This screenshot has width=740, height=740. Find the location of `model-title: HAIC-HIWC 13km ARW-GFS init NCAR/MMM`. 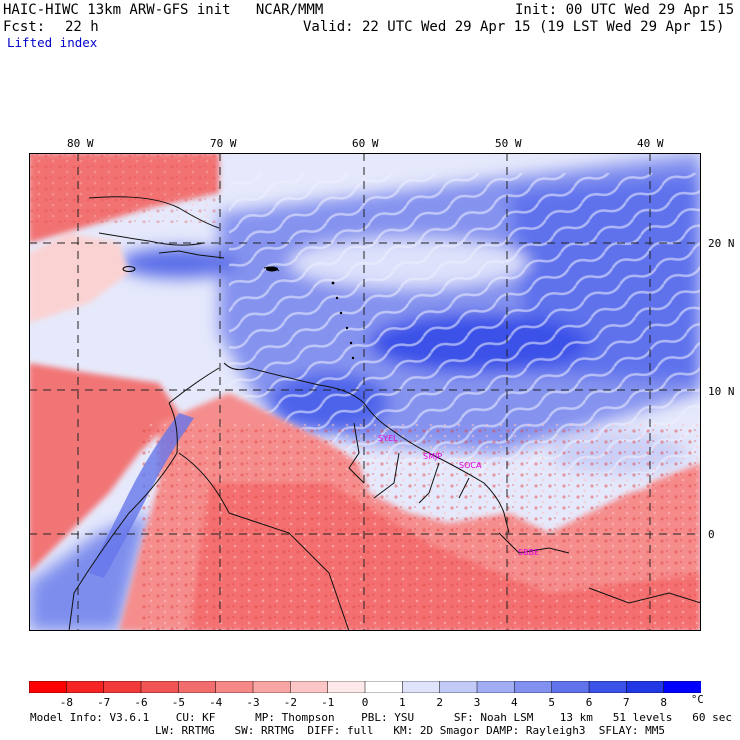

model-title: HAIC-HIWC 13km ARW-GFS init NCAR/MMM is located at coordinates (163, 10).